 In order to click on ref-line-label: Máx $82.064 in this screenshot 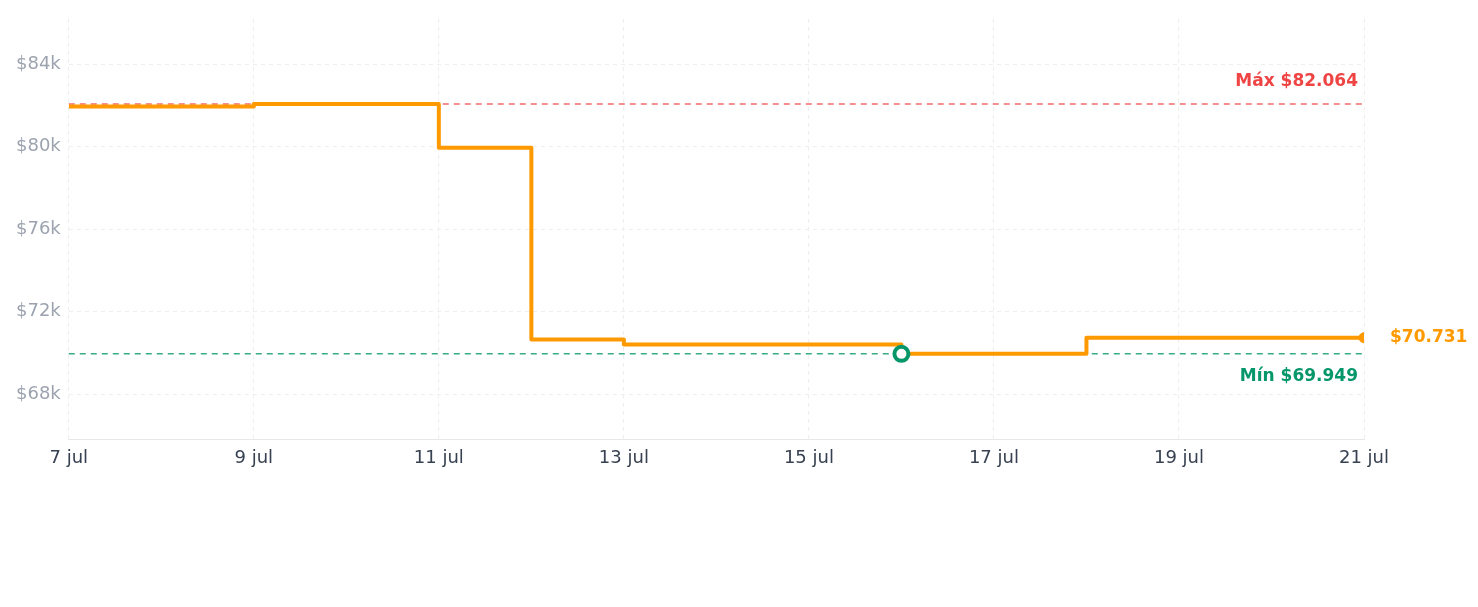, I will do `click(1297, 80)`.